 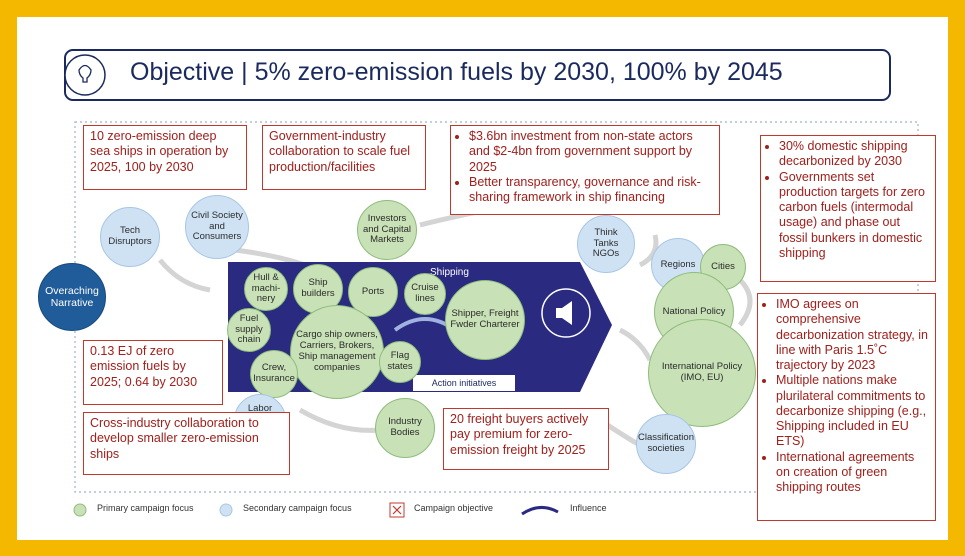 I want to click on shipping-label: Shipping, so click(x=449, y=272).